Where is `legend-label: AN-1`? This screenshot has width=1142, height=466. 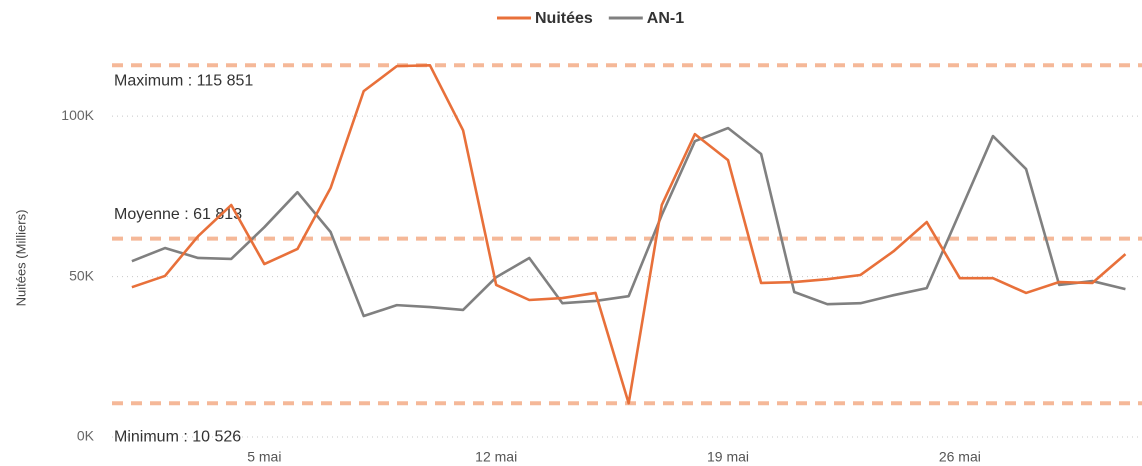
legend-label: AN-1 is located at coordinates (665, 18).